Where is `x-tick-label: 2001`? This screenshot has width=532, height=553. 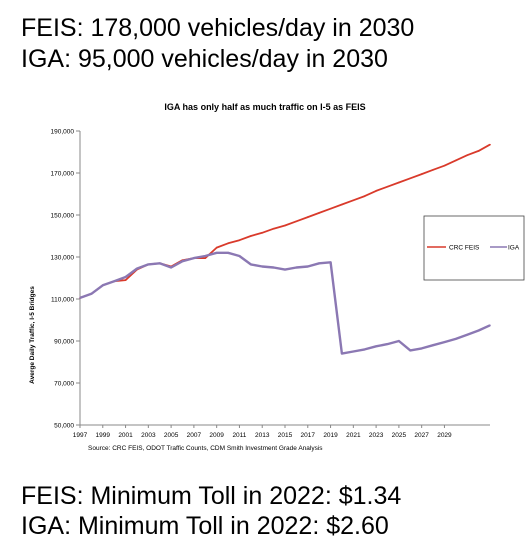
x-tick-label: 2001 is located at coordinates (125, 435).